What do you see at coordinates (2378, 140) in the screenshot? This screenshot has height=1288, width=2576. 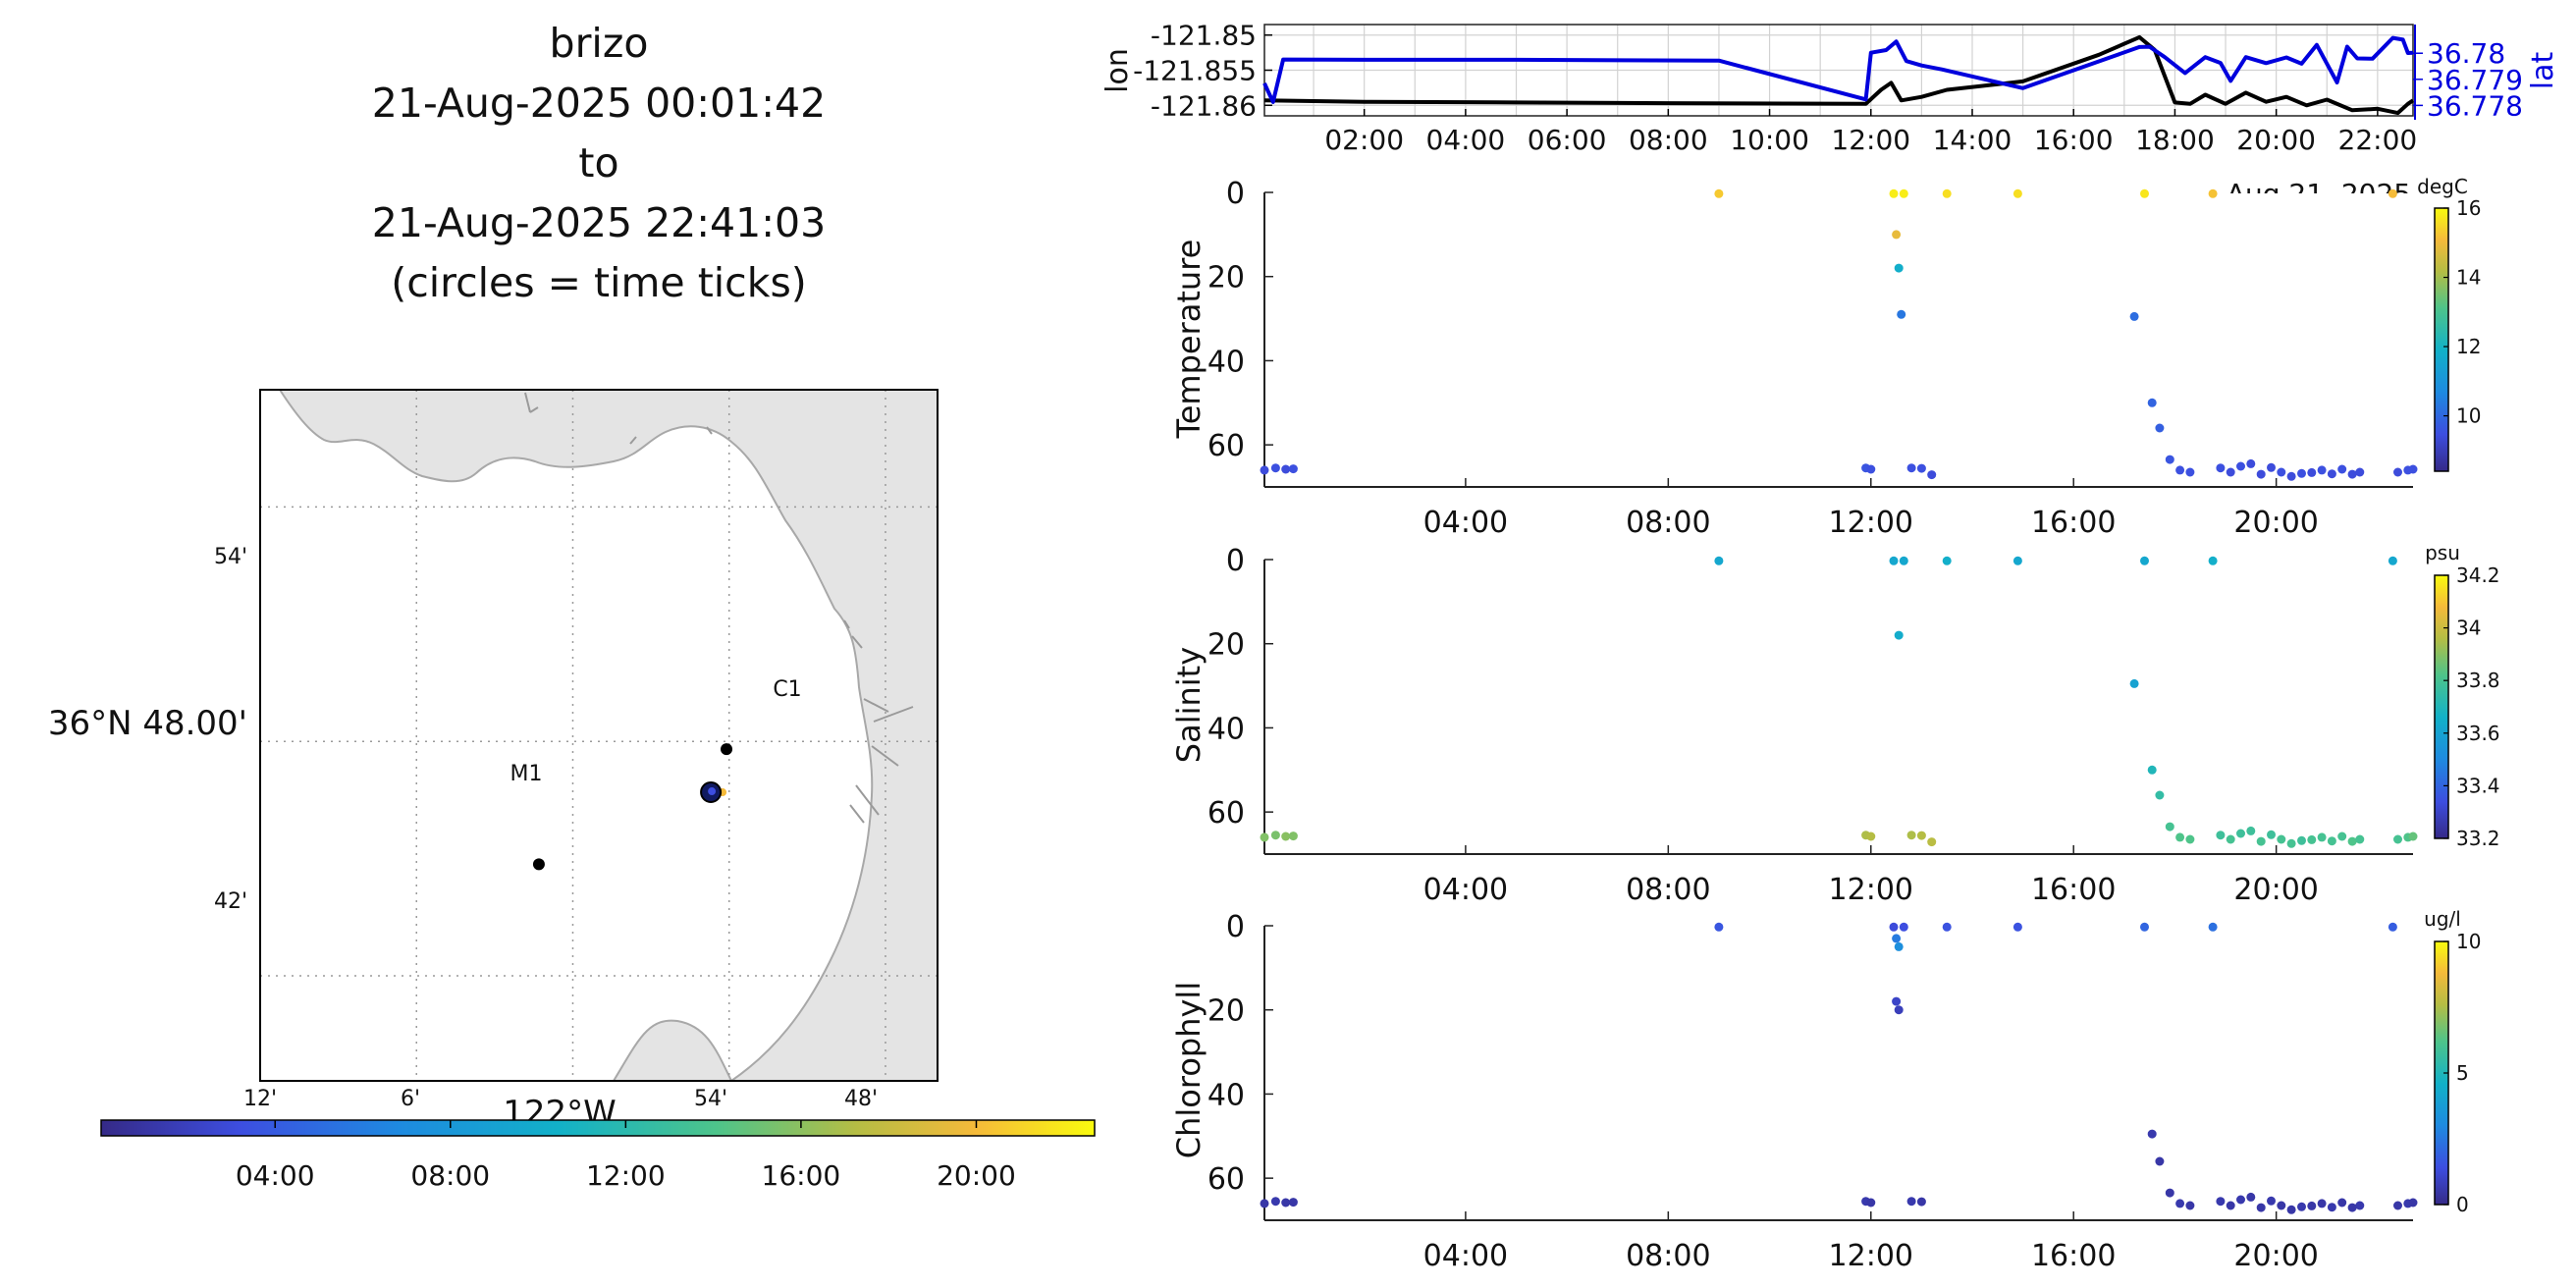 I see `track-x-tick-label-10: 22:00` at bounding box center [2378, 140].